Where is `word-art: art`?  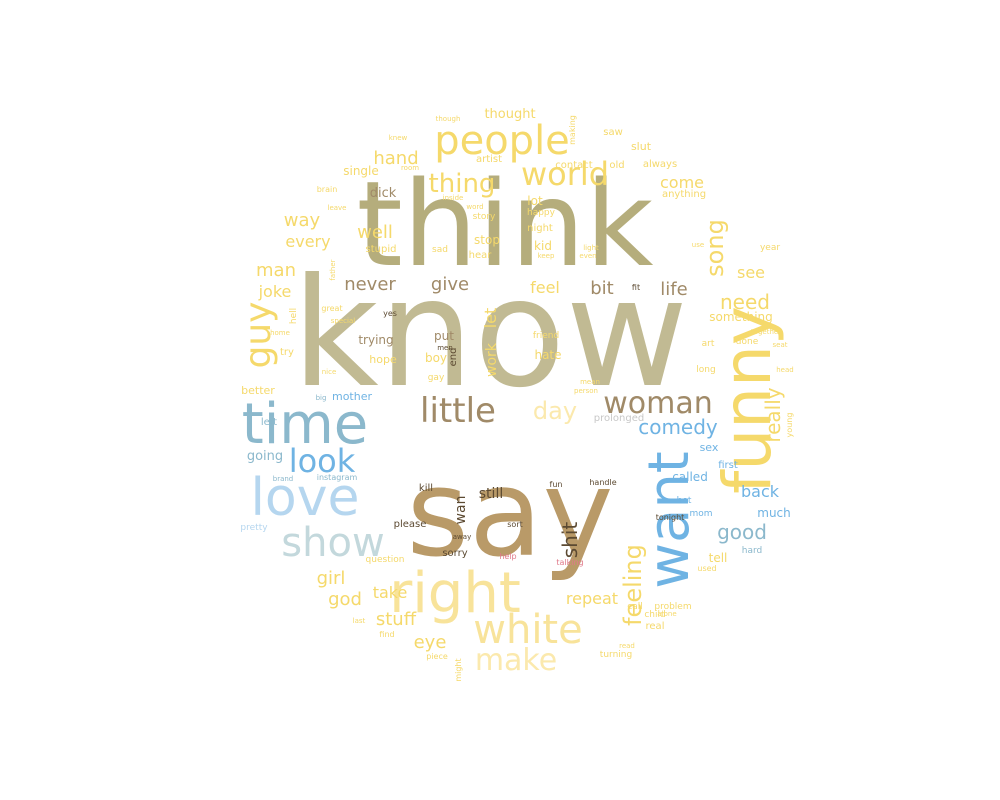 word-art: art is located at coordinates (708, 344).